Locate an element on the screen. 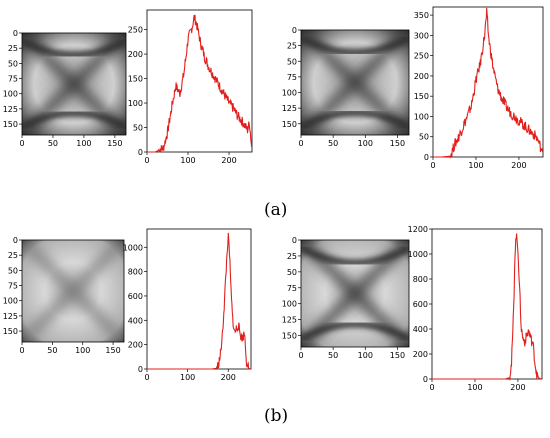 The width and height of the screenshot is (550, 438). histogram-plot: 0 100 200 0 50 100 150 200 250 is located at coordinates (190, 87).